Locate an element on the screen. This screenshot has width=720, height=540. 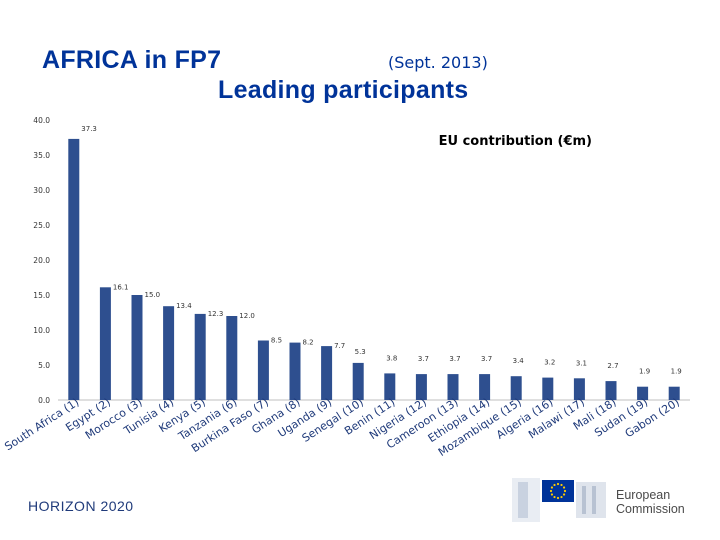
bar-value-label: 3.4 is located at coordinates (519, 361).